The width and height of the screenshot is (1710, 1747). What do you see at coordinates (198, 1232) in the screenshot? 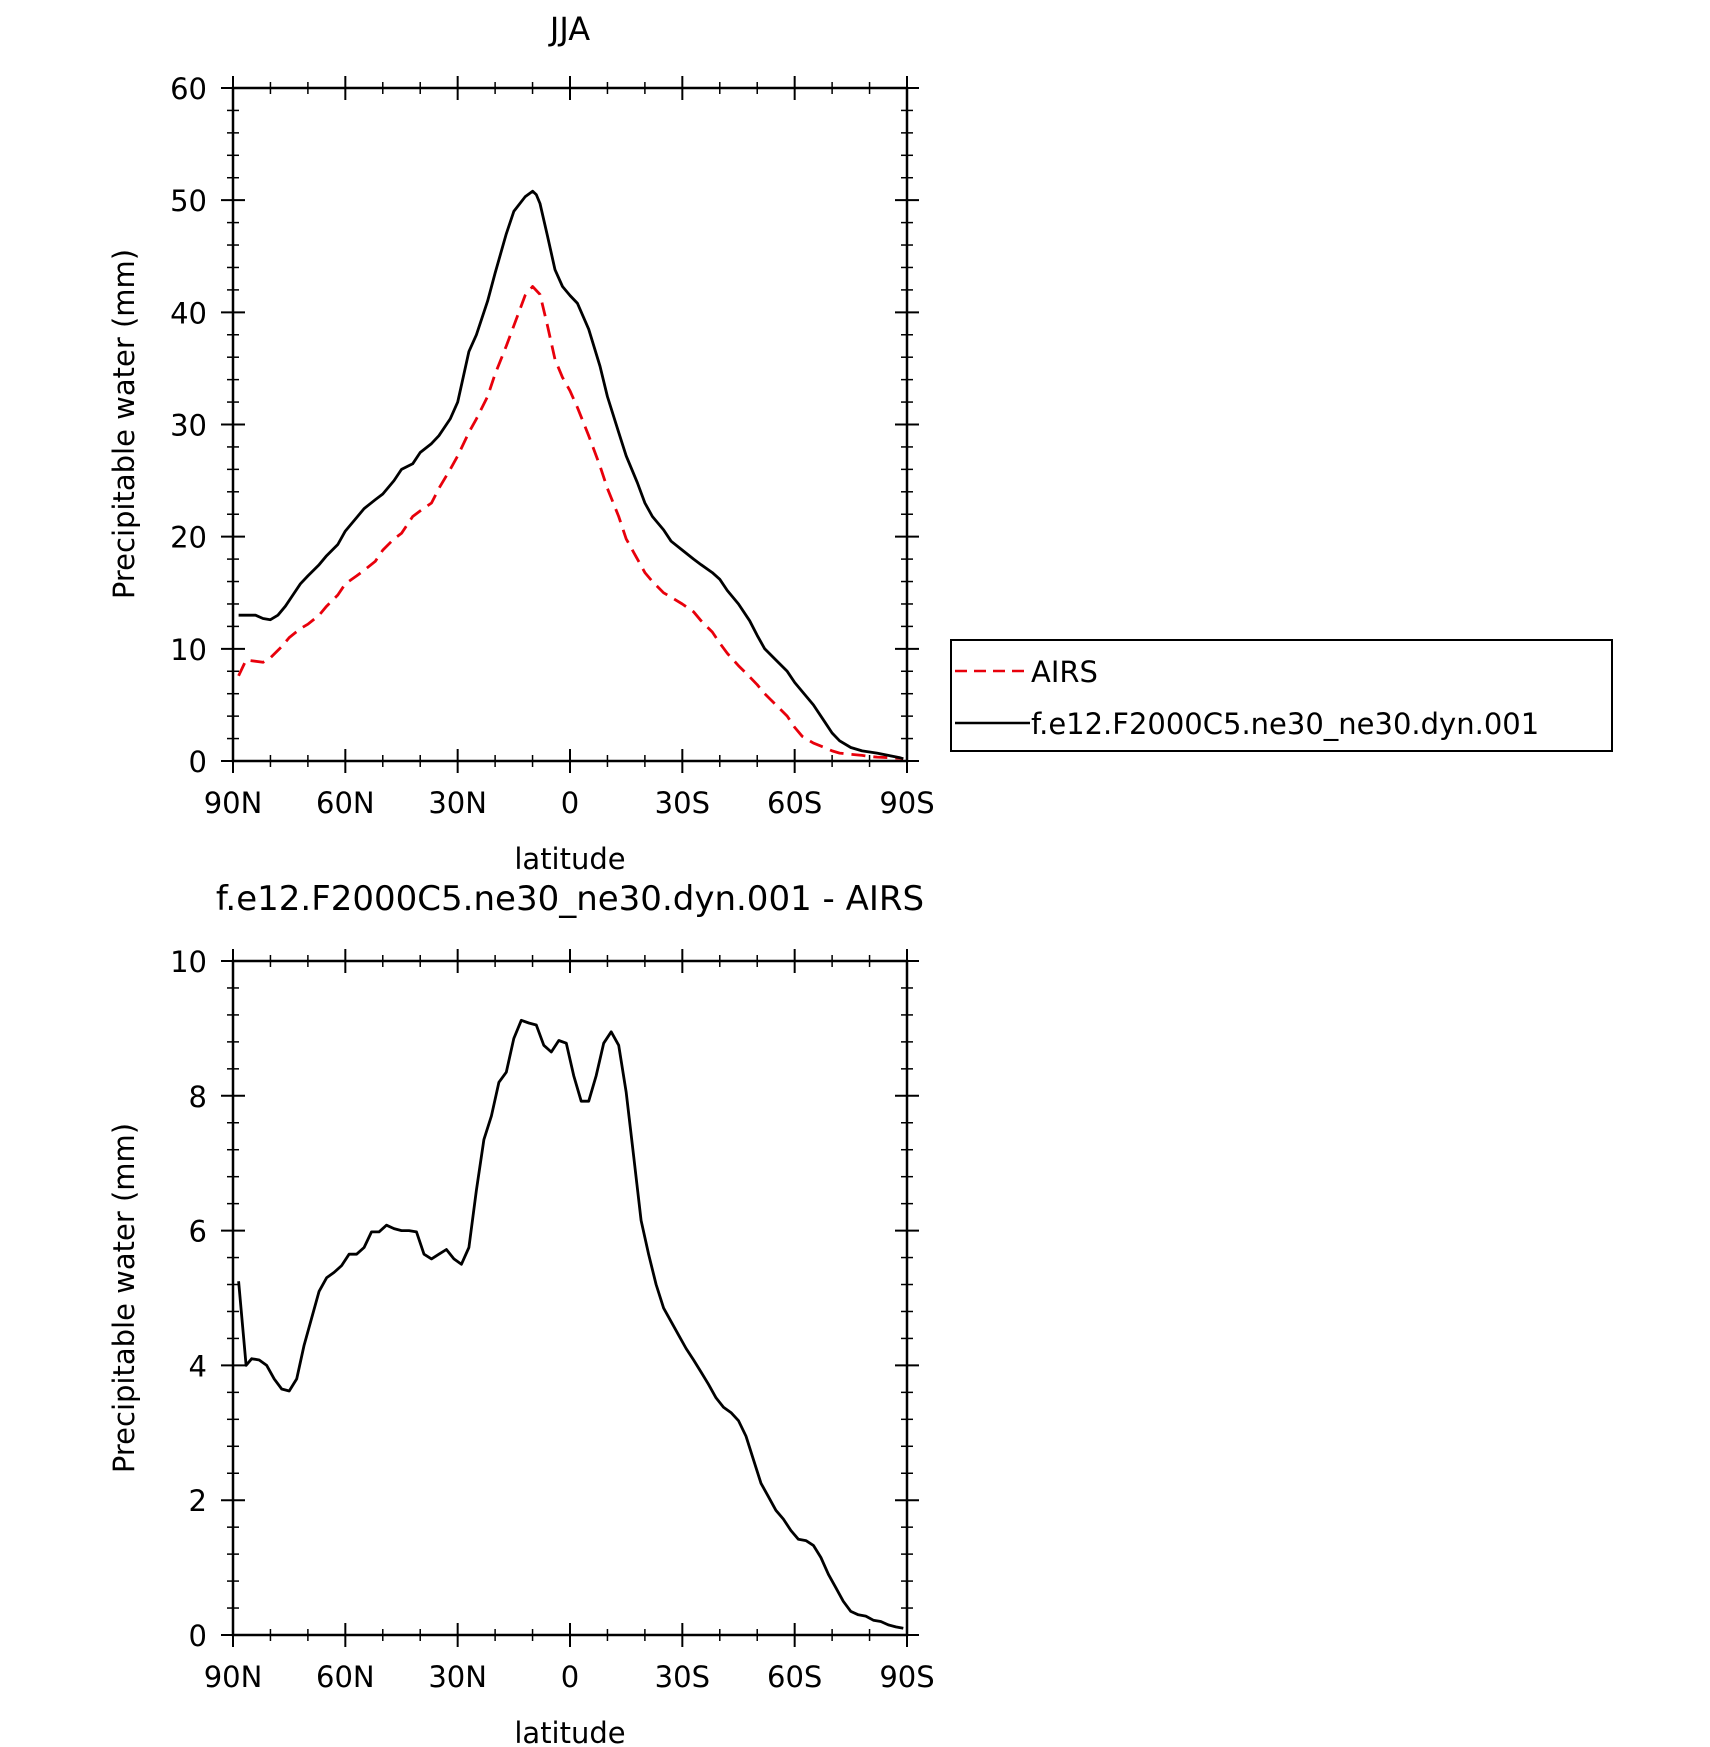
I see `y-tick-label: 6` at bounding box center [198, 1232].